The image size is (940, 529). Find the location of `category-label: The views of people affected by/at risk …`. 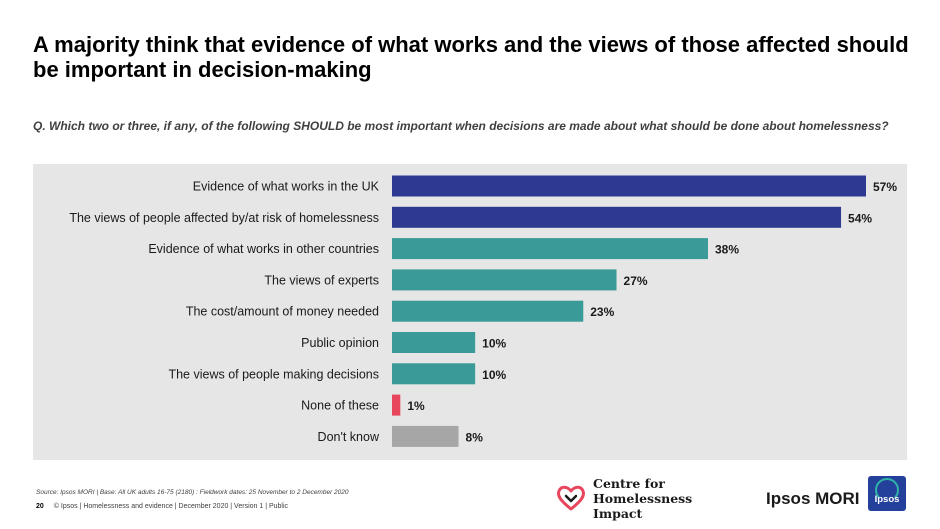

category-label: The views of people affected by/at risk … is located at coordinates (224, 218).